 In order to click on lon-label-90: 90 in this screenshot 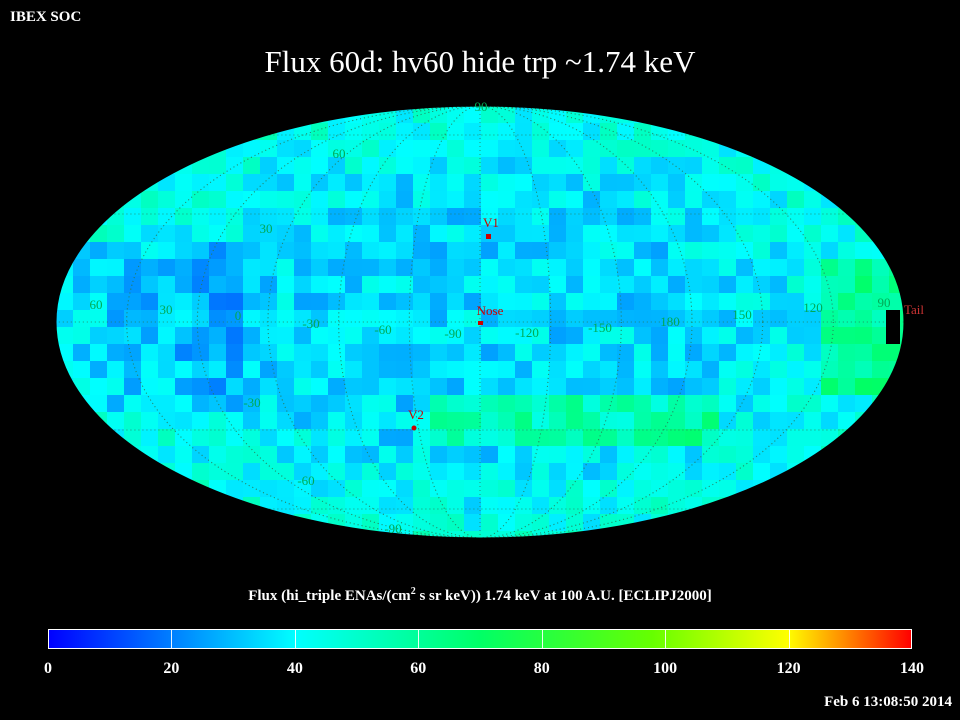, I will do `click(884, 302)`.